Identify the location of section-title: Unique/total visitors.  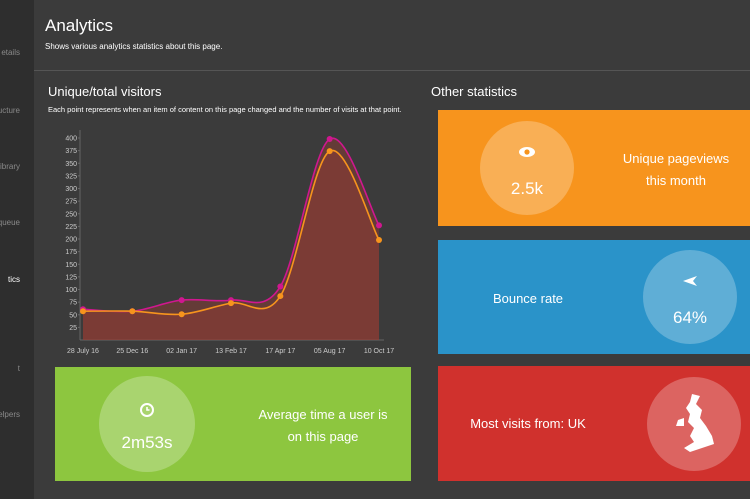
(105, 91).